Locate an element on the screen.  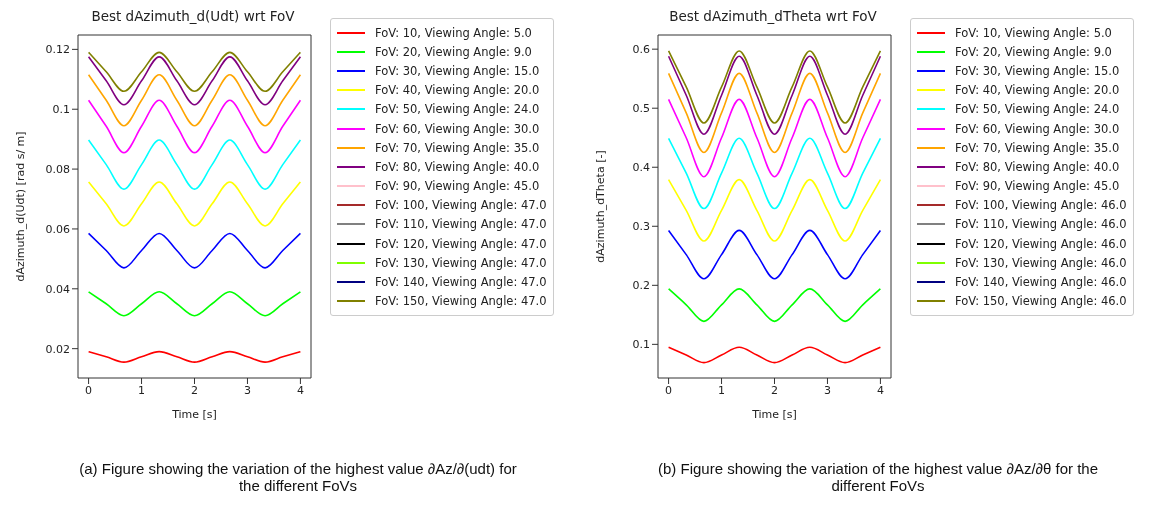
legend-label: FoV: 130, Viewing Angle: 47.0 is located at coordinates (461, 262).